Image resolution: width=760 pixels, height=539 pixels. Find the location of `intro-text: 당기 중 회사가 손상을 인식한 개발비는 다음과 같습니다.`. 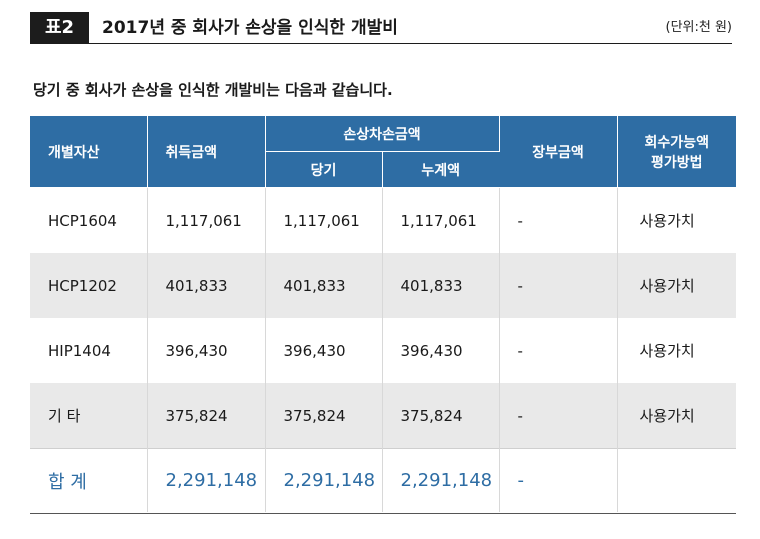

intro-text: 당기 중 회사가 손상을 인식한 개발비는 다음과 같습니다. is located at coordinates (213, 90).